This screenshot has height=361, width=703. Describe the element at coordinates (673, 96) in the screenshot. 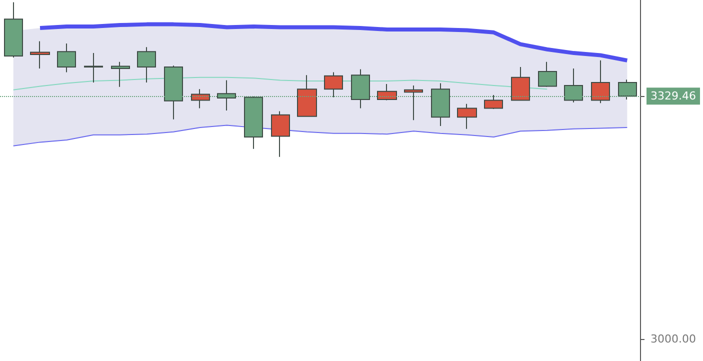

I see `y-tick-label: 3329.46` at that location.